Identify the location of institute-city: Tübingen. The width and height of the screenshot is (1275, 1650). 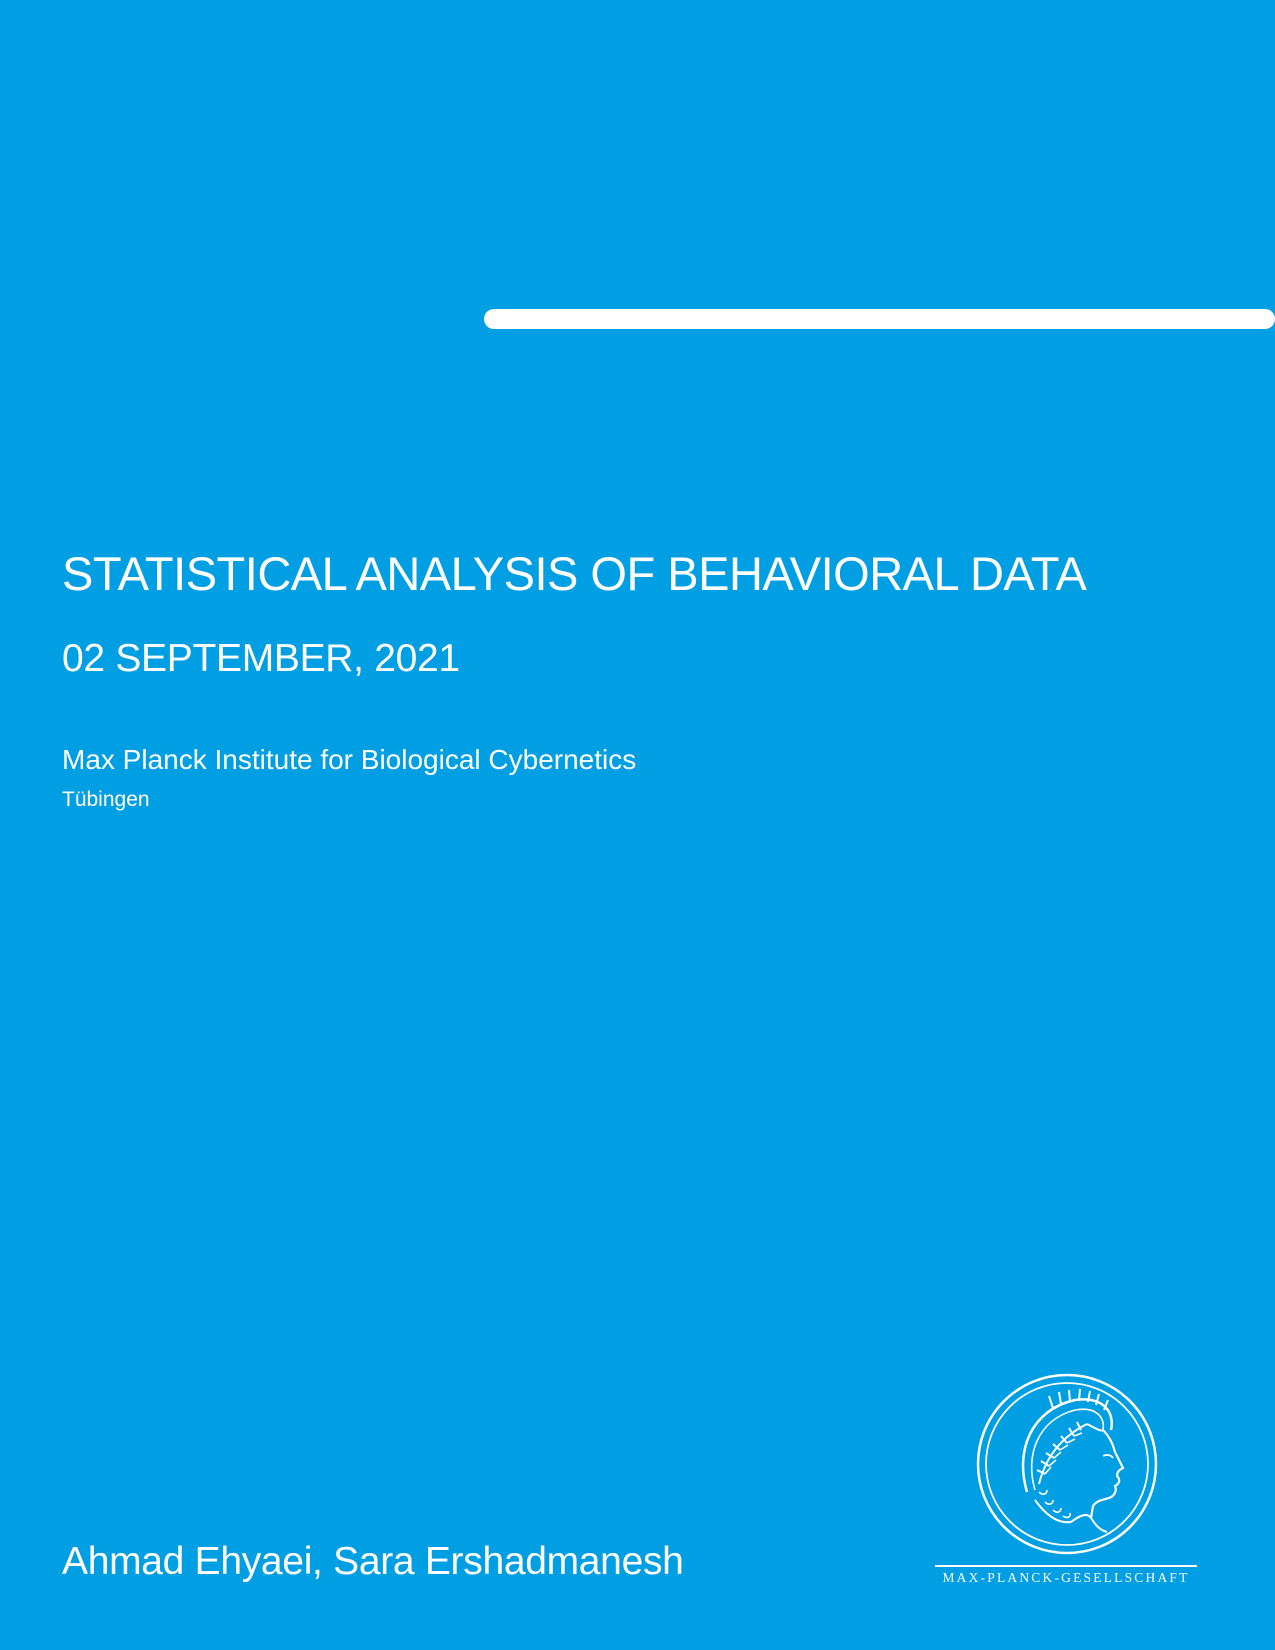
(106, 799).